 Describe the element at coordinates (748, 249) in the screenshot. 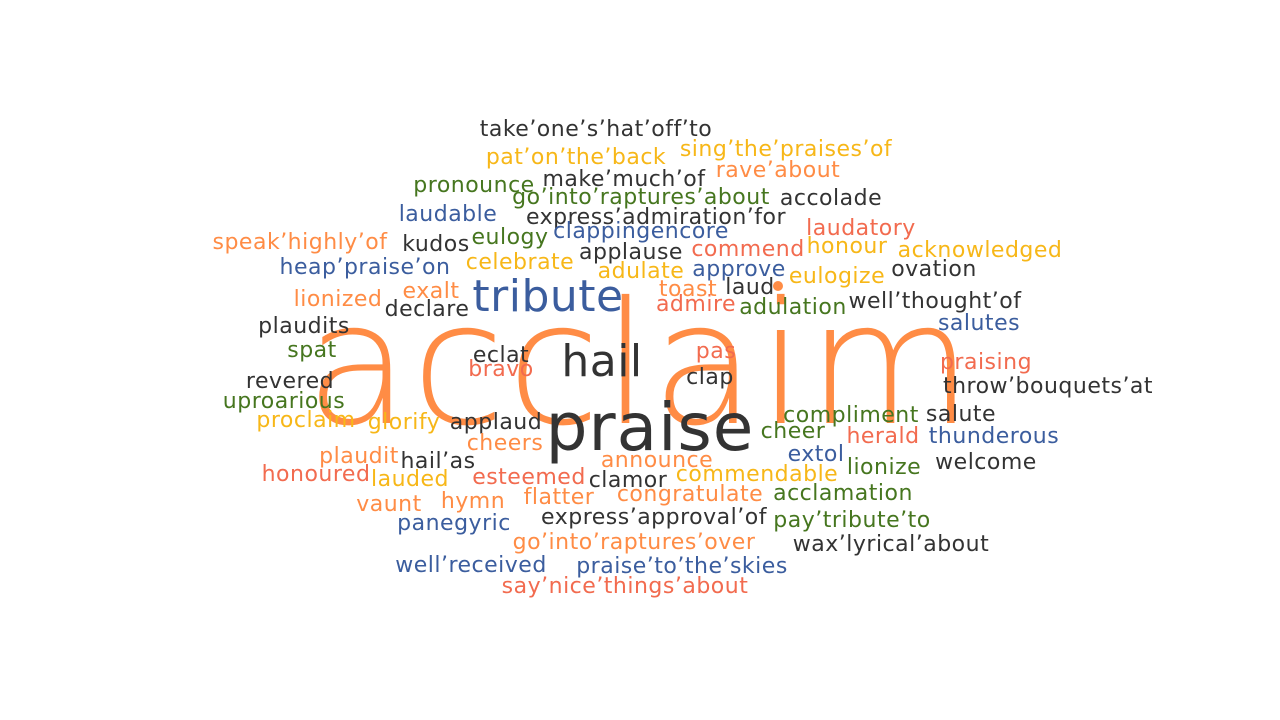

I see `word-commend: commend` at that location.